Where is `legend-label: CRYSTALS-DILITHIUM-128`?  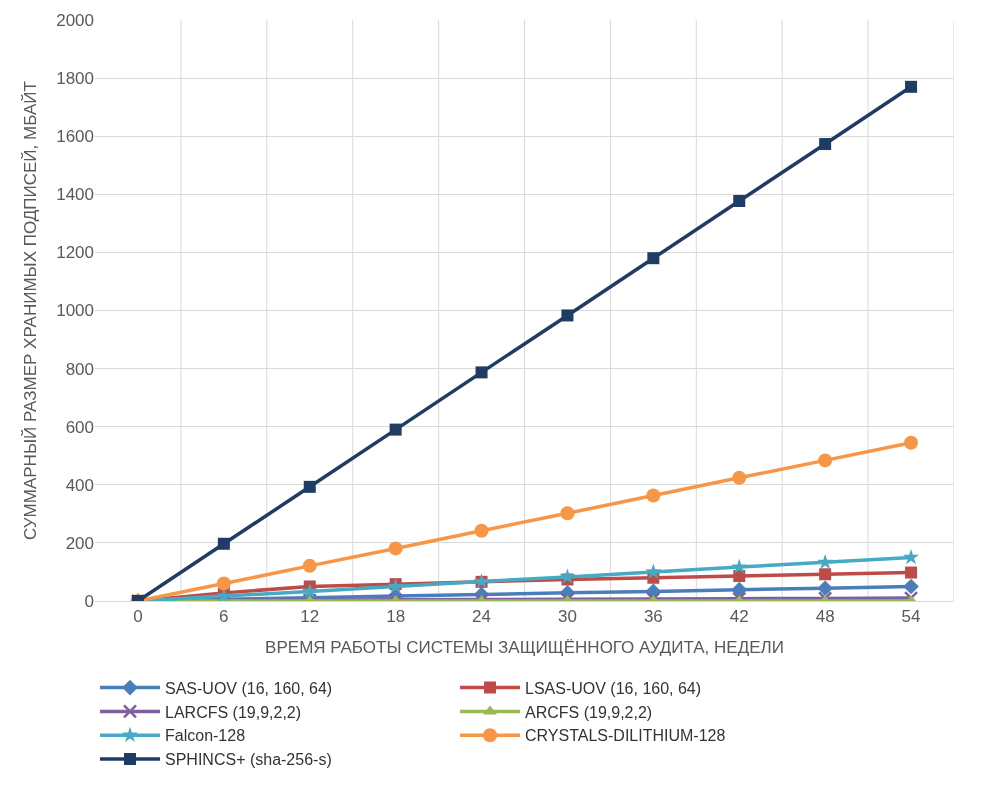 legend-label: CRYSTALS-DILITHIUM-128 is located at coordinates (625, 736).